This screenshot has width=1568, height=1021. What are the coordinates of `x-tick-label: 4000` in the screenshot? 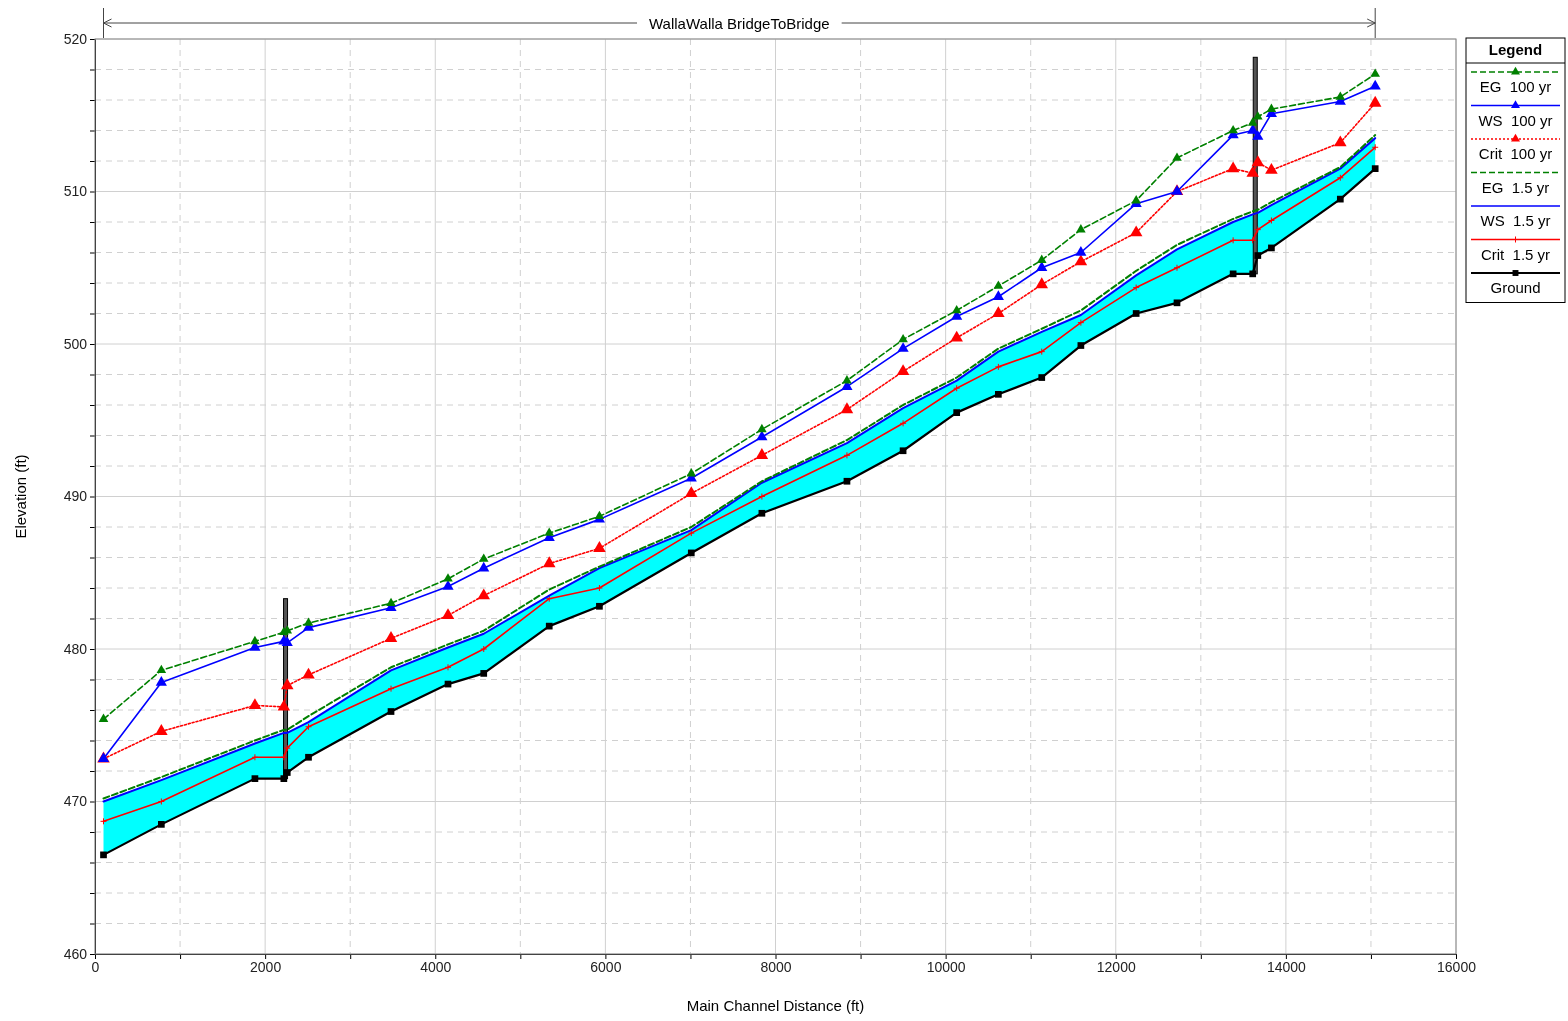 It's located at (436, 966).